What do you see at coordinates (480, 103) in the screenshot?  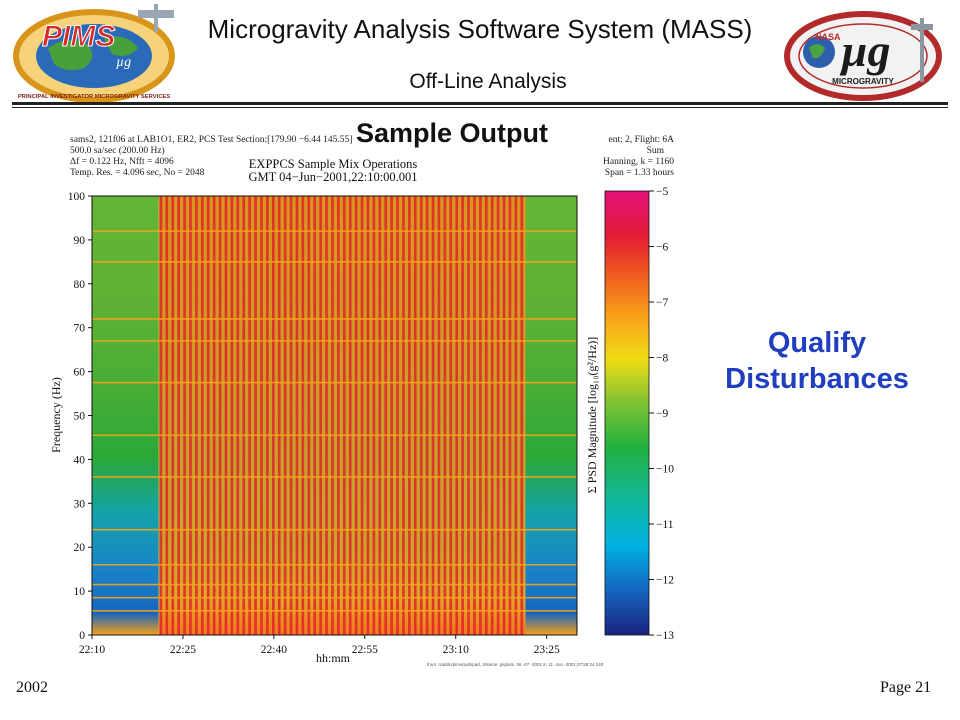 I see `header-divider` at bounding box center [480, 103].